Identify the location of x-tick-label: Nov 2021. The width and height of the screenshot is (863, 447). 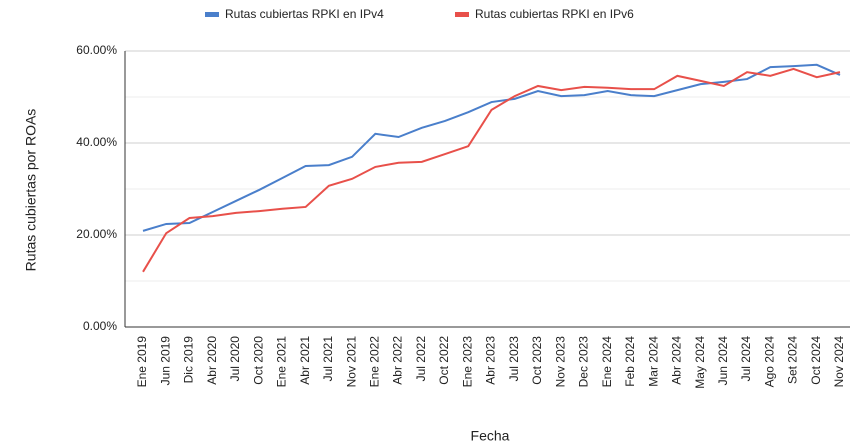
(351, 362).